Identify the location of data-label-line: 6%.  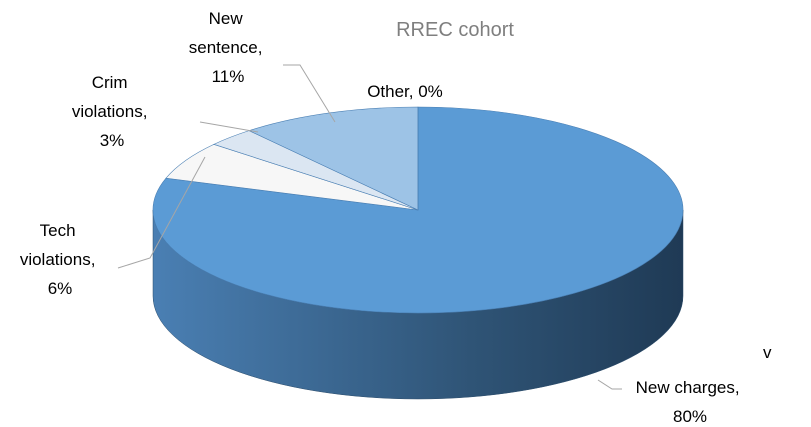
(60, 288).